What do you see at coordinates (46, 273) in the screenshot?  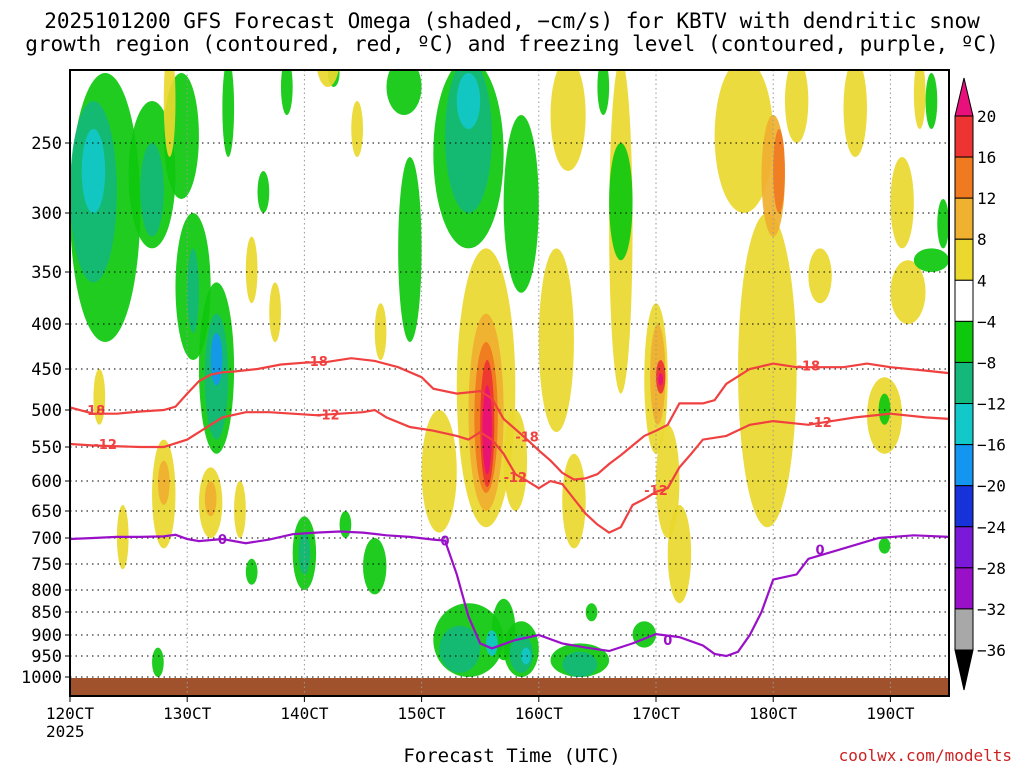 I see `y-tick-label: 350` at bounding box center [46, 273].